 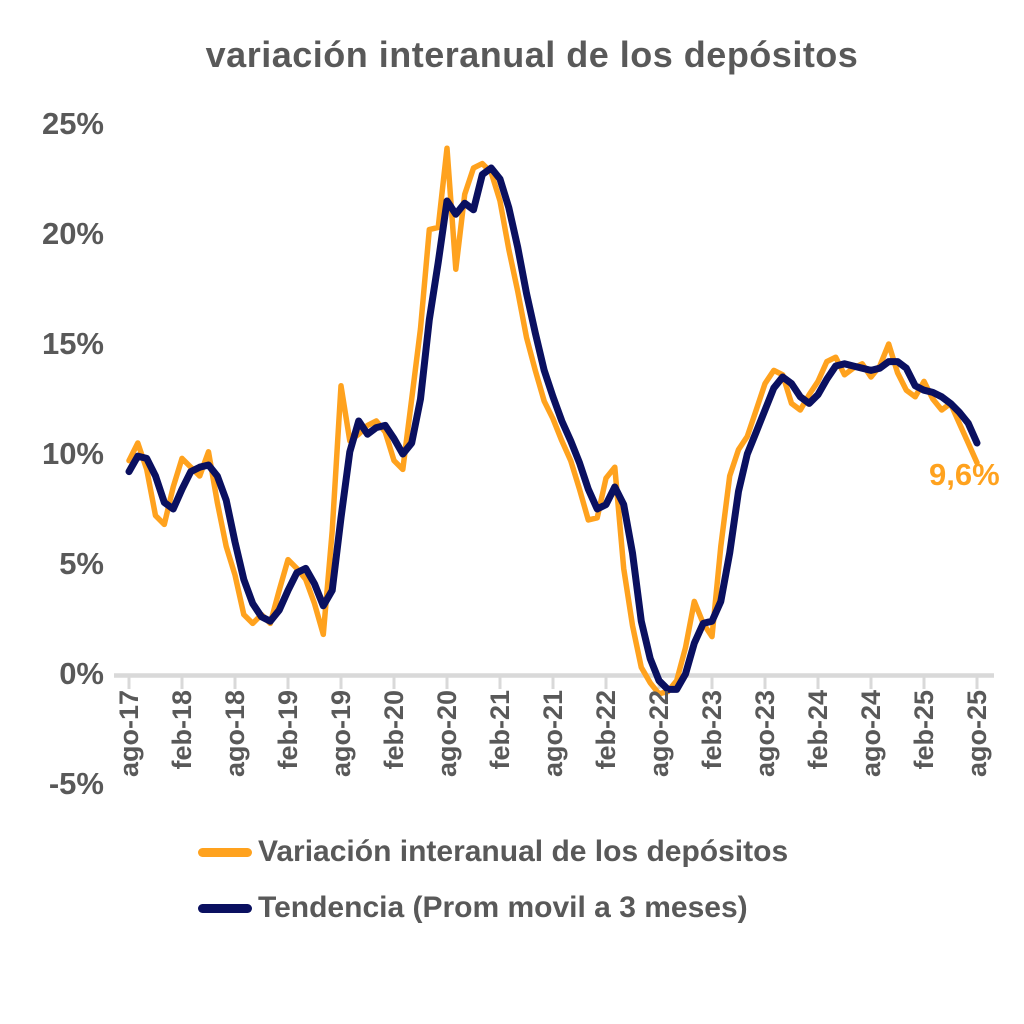 I want to click on x-axis-label: feb-20, so click(x=394, y=730).